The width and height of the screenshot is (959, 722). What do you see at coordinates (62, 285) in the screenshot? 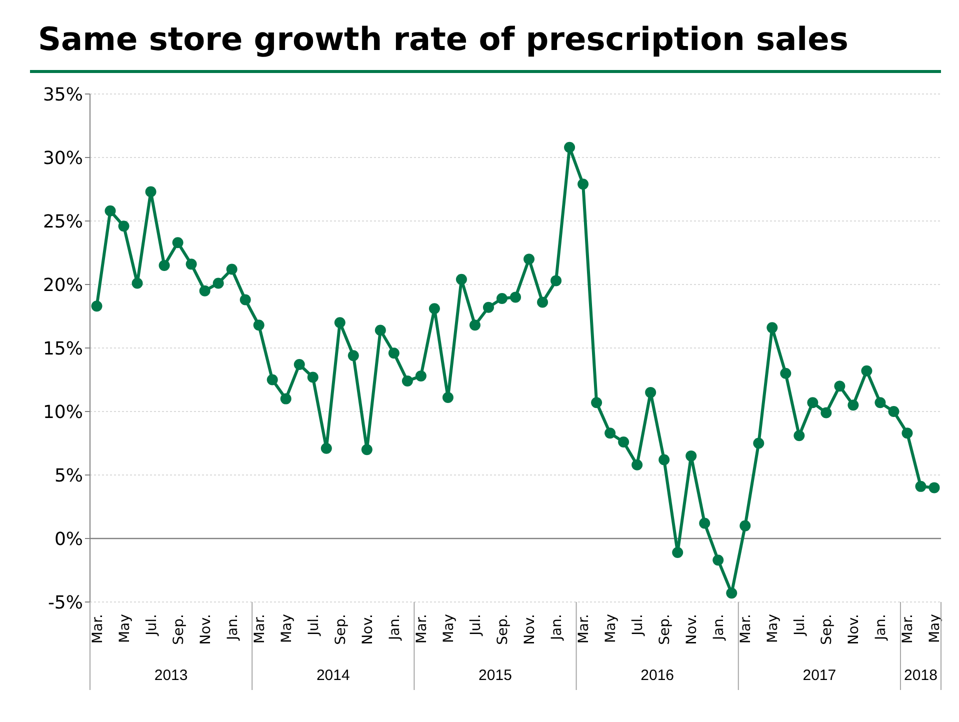
I see `y-tick-label: 20%` at bounding box center [62, 285].